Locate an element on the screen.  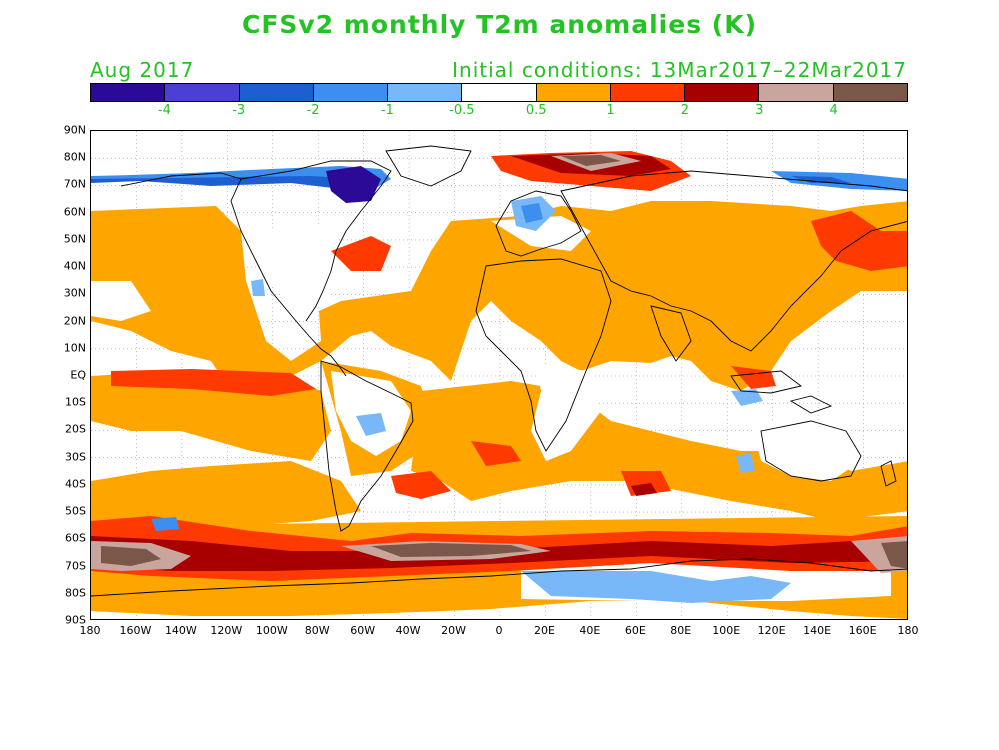
colorbar-label: -4 is located at coordinates (164, 110).